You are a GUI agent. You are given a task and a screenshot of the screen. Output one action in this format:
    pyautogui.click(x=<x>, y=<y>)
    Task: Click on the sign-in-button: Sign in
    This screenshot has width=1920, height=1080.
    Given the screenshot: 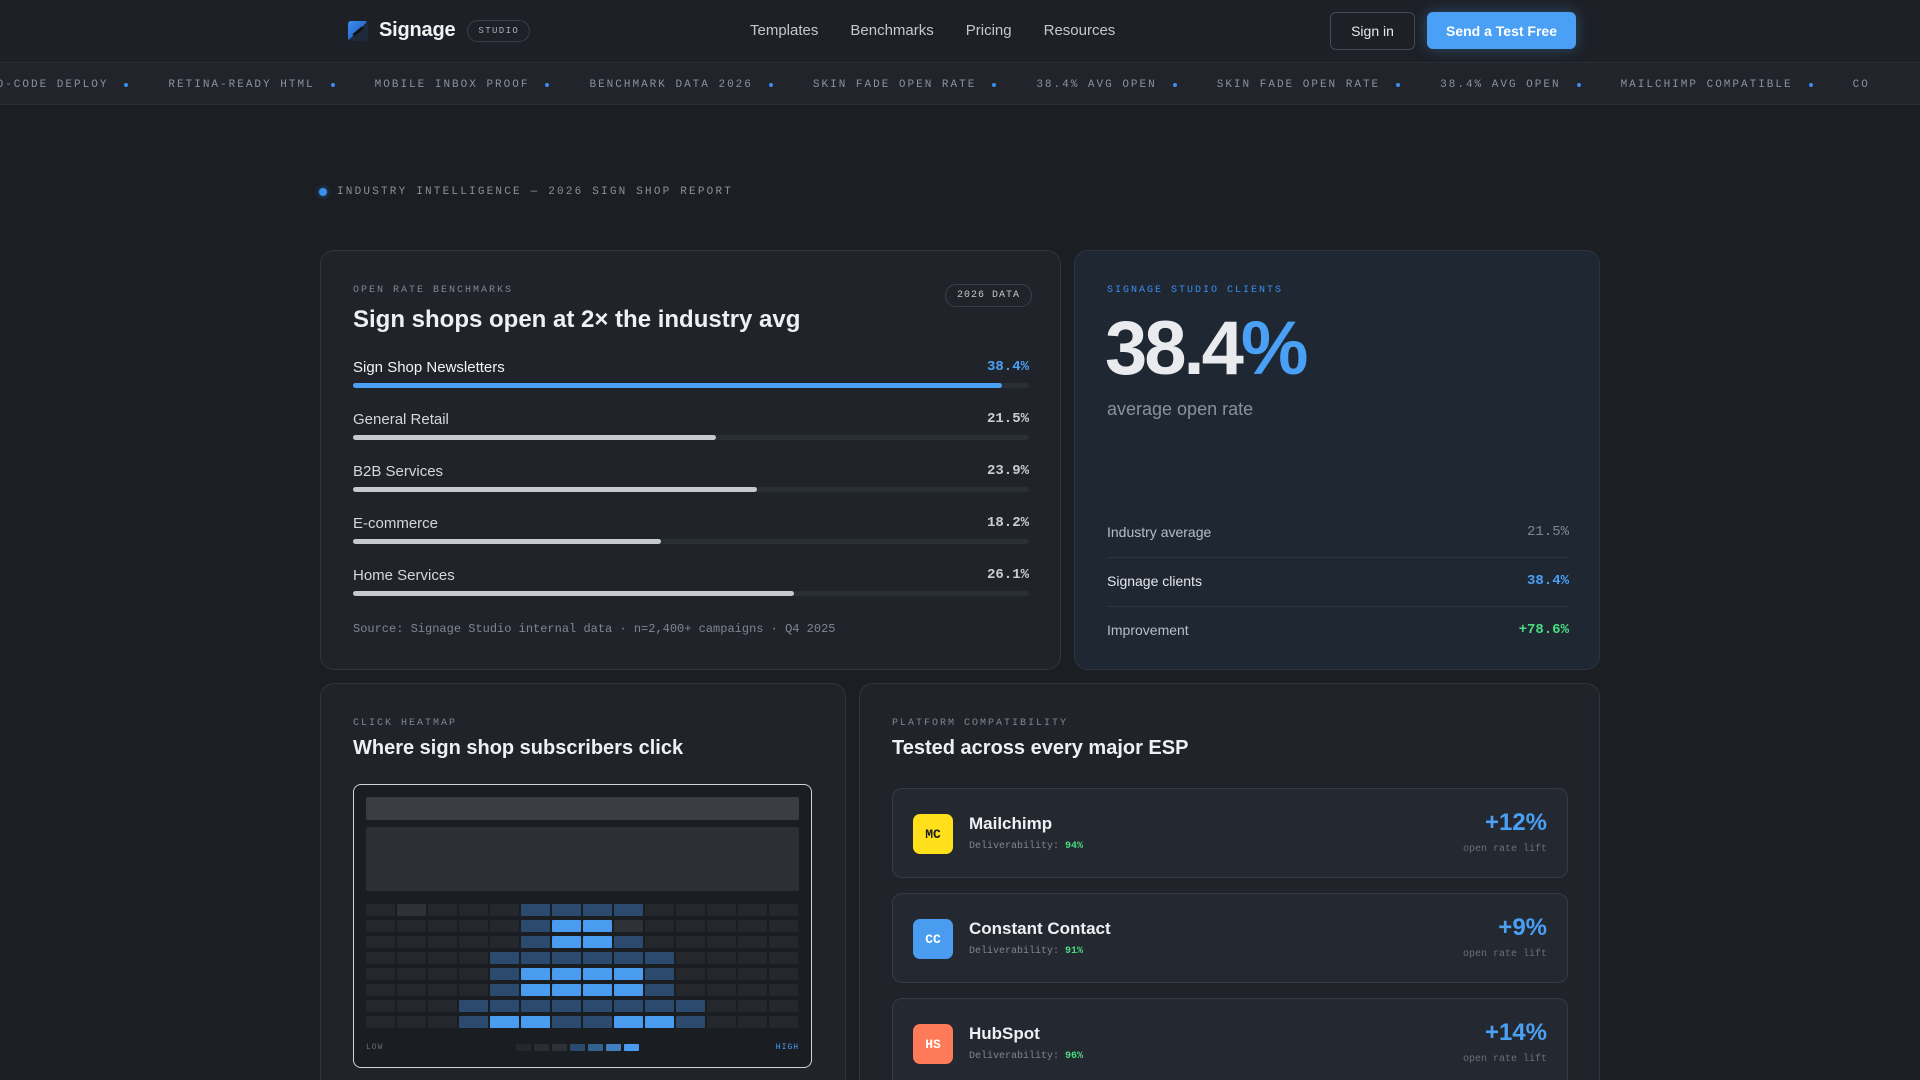 What is the action you would take?
    pyautogui.click(x=1372, y=31)
    